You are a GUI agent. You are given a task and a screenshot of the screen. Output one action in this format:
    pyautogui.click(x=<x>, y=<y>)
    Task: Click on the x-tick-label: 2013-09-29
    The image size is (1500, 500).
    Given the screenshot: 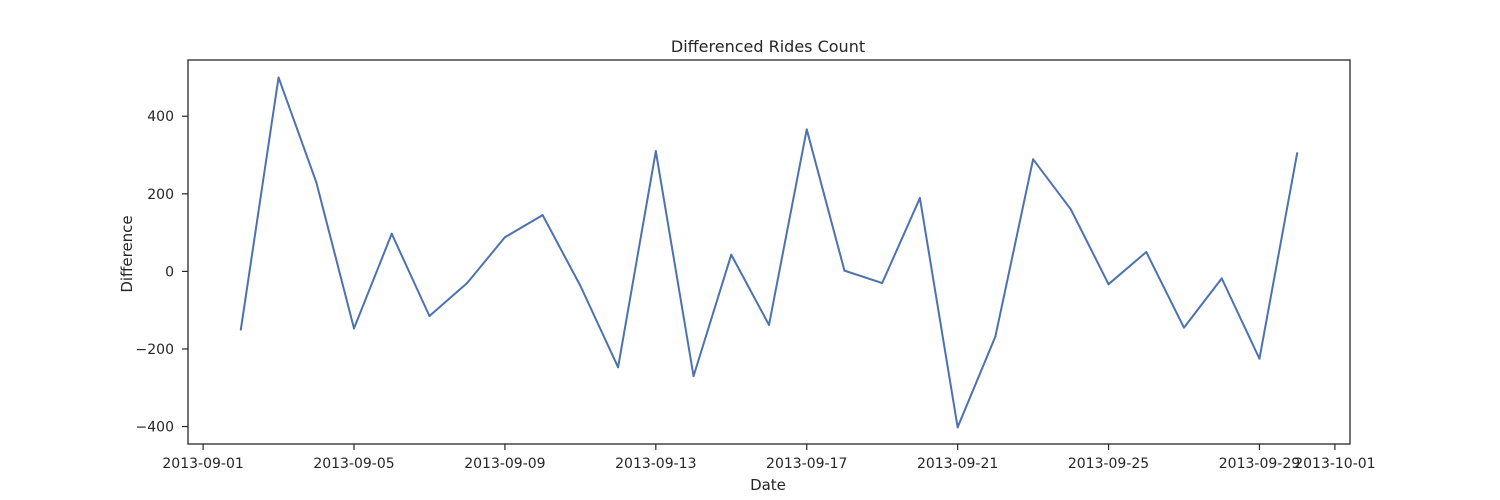 What is the action you would take?
    pyautogui.click(x=1259, y=464)
    